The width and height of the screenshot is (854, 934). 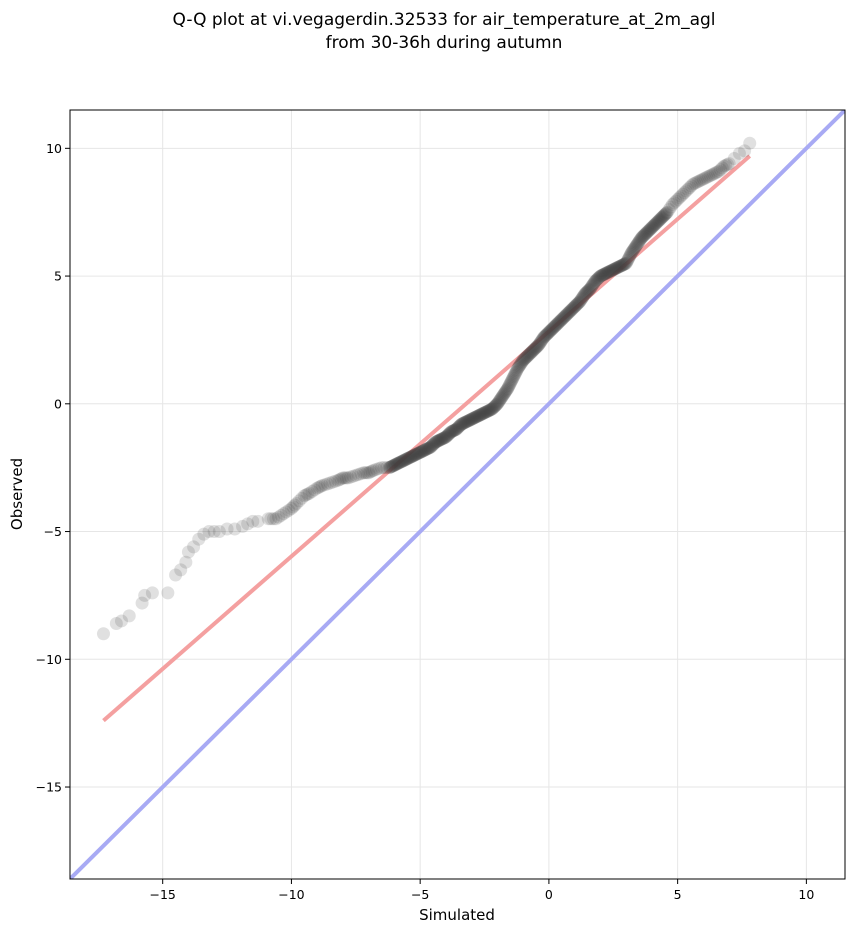 What do you see at coordinates (549, 894) in the screenshot?
I see `x-tick-label: 0` at bounding box center [549, 894].